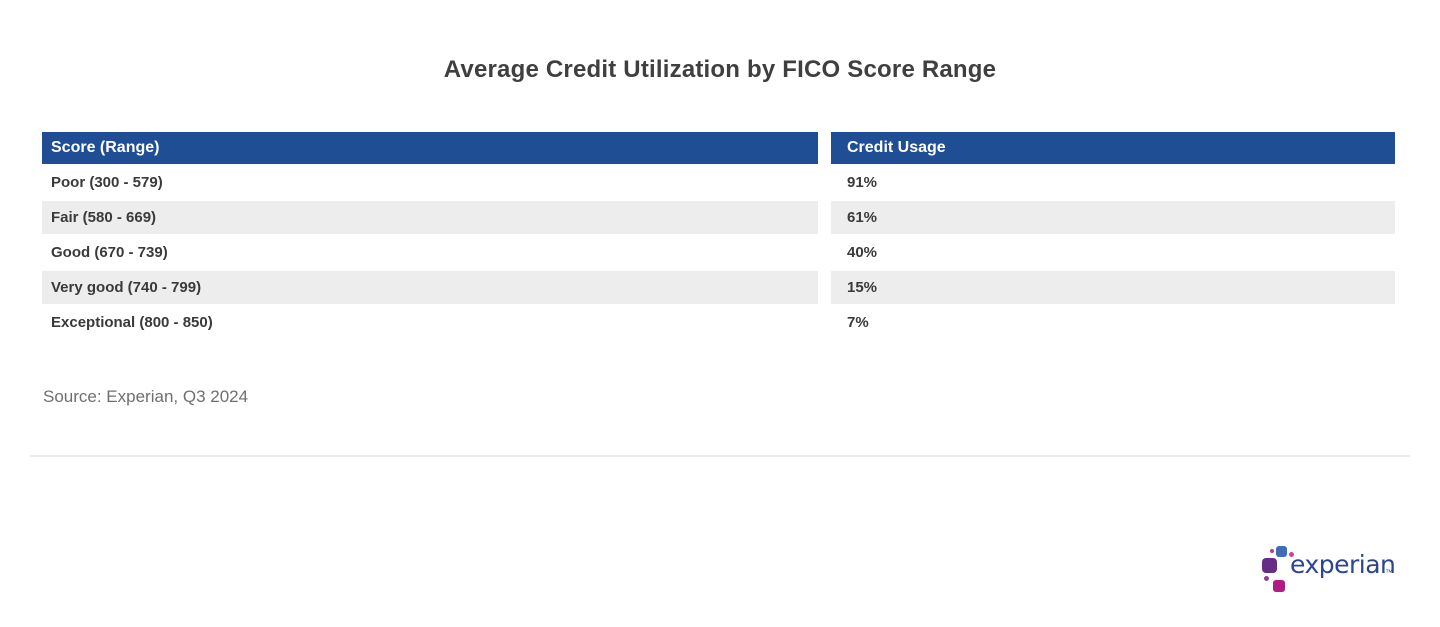 This screenshot has width=1440, height=627. Describe the element at coordinates (430, 183) in the screenshot. I see `score-range-cell: Poor (300 - 579)` at that location.